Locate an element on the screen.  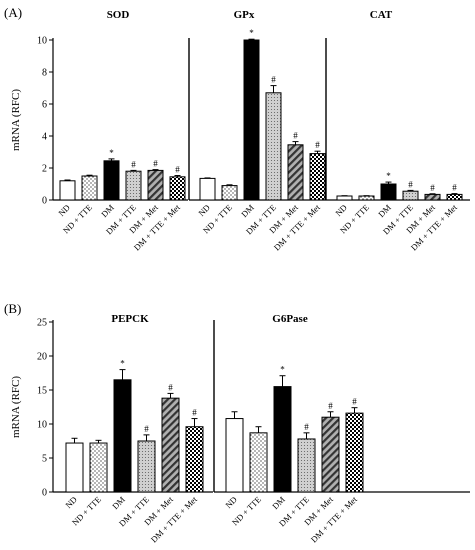
y-axis-title-b: mRNA (RFC) is located at coordinates (16, 407).